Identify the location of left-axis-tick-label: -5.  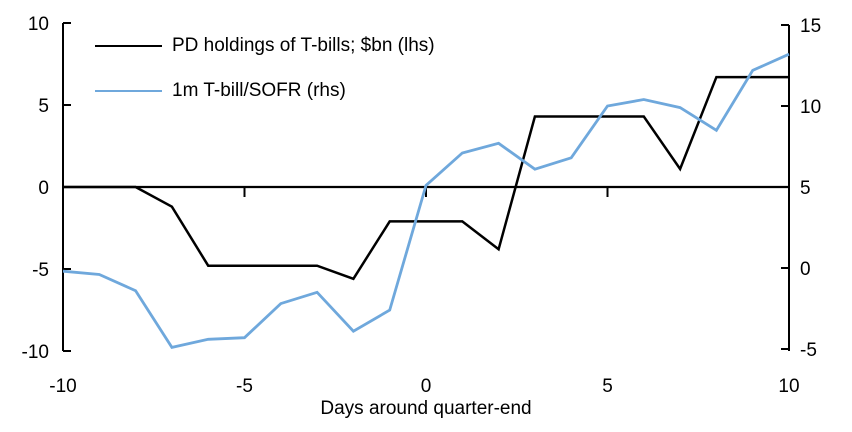
(40, 270).